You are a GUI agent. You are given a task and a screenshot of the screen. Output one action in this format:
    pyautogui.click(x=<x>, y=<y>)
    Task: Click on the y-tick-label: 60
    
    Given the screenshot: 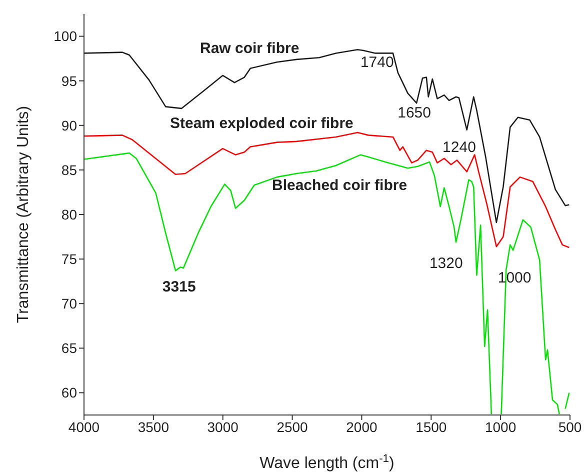 What is the action you would take?
    pyautogui.click(x=69, y=392)
    